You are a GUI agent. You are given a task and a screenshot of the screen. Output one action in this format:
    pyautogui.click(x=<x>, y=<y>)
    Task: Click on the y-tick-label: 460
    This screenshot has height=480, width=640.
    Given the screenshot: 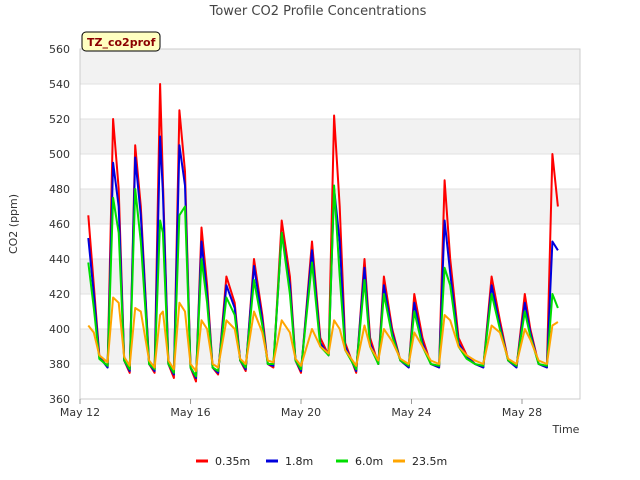 What is the action you would take?
    pyautogui.click(x=59, y=224)
    